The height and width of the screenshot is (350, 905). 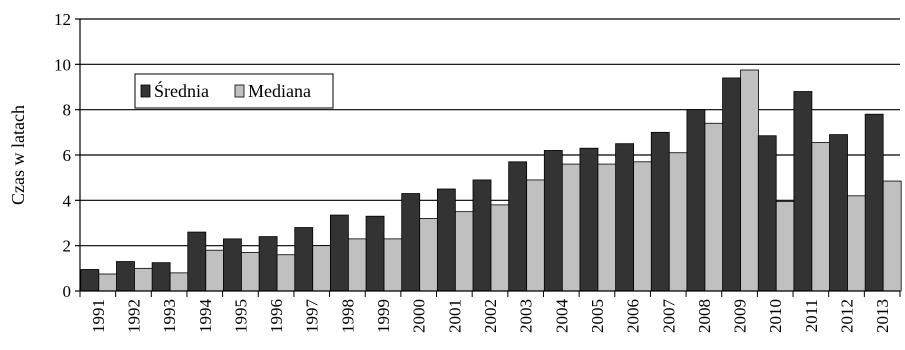 What do you see at coordinates (133, 316) in the screenshot?
I see `x-tick-label-1992: 1992` at bounding box center [133, 316].